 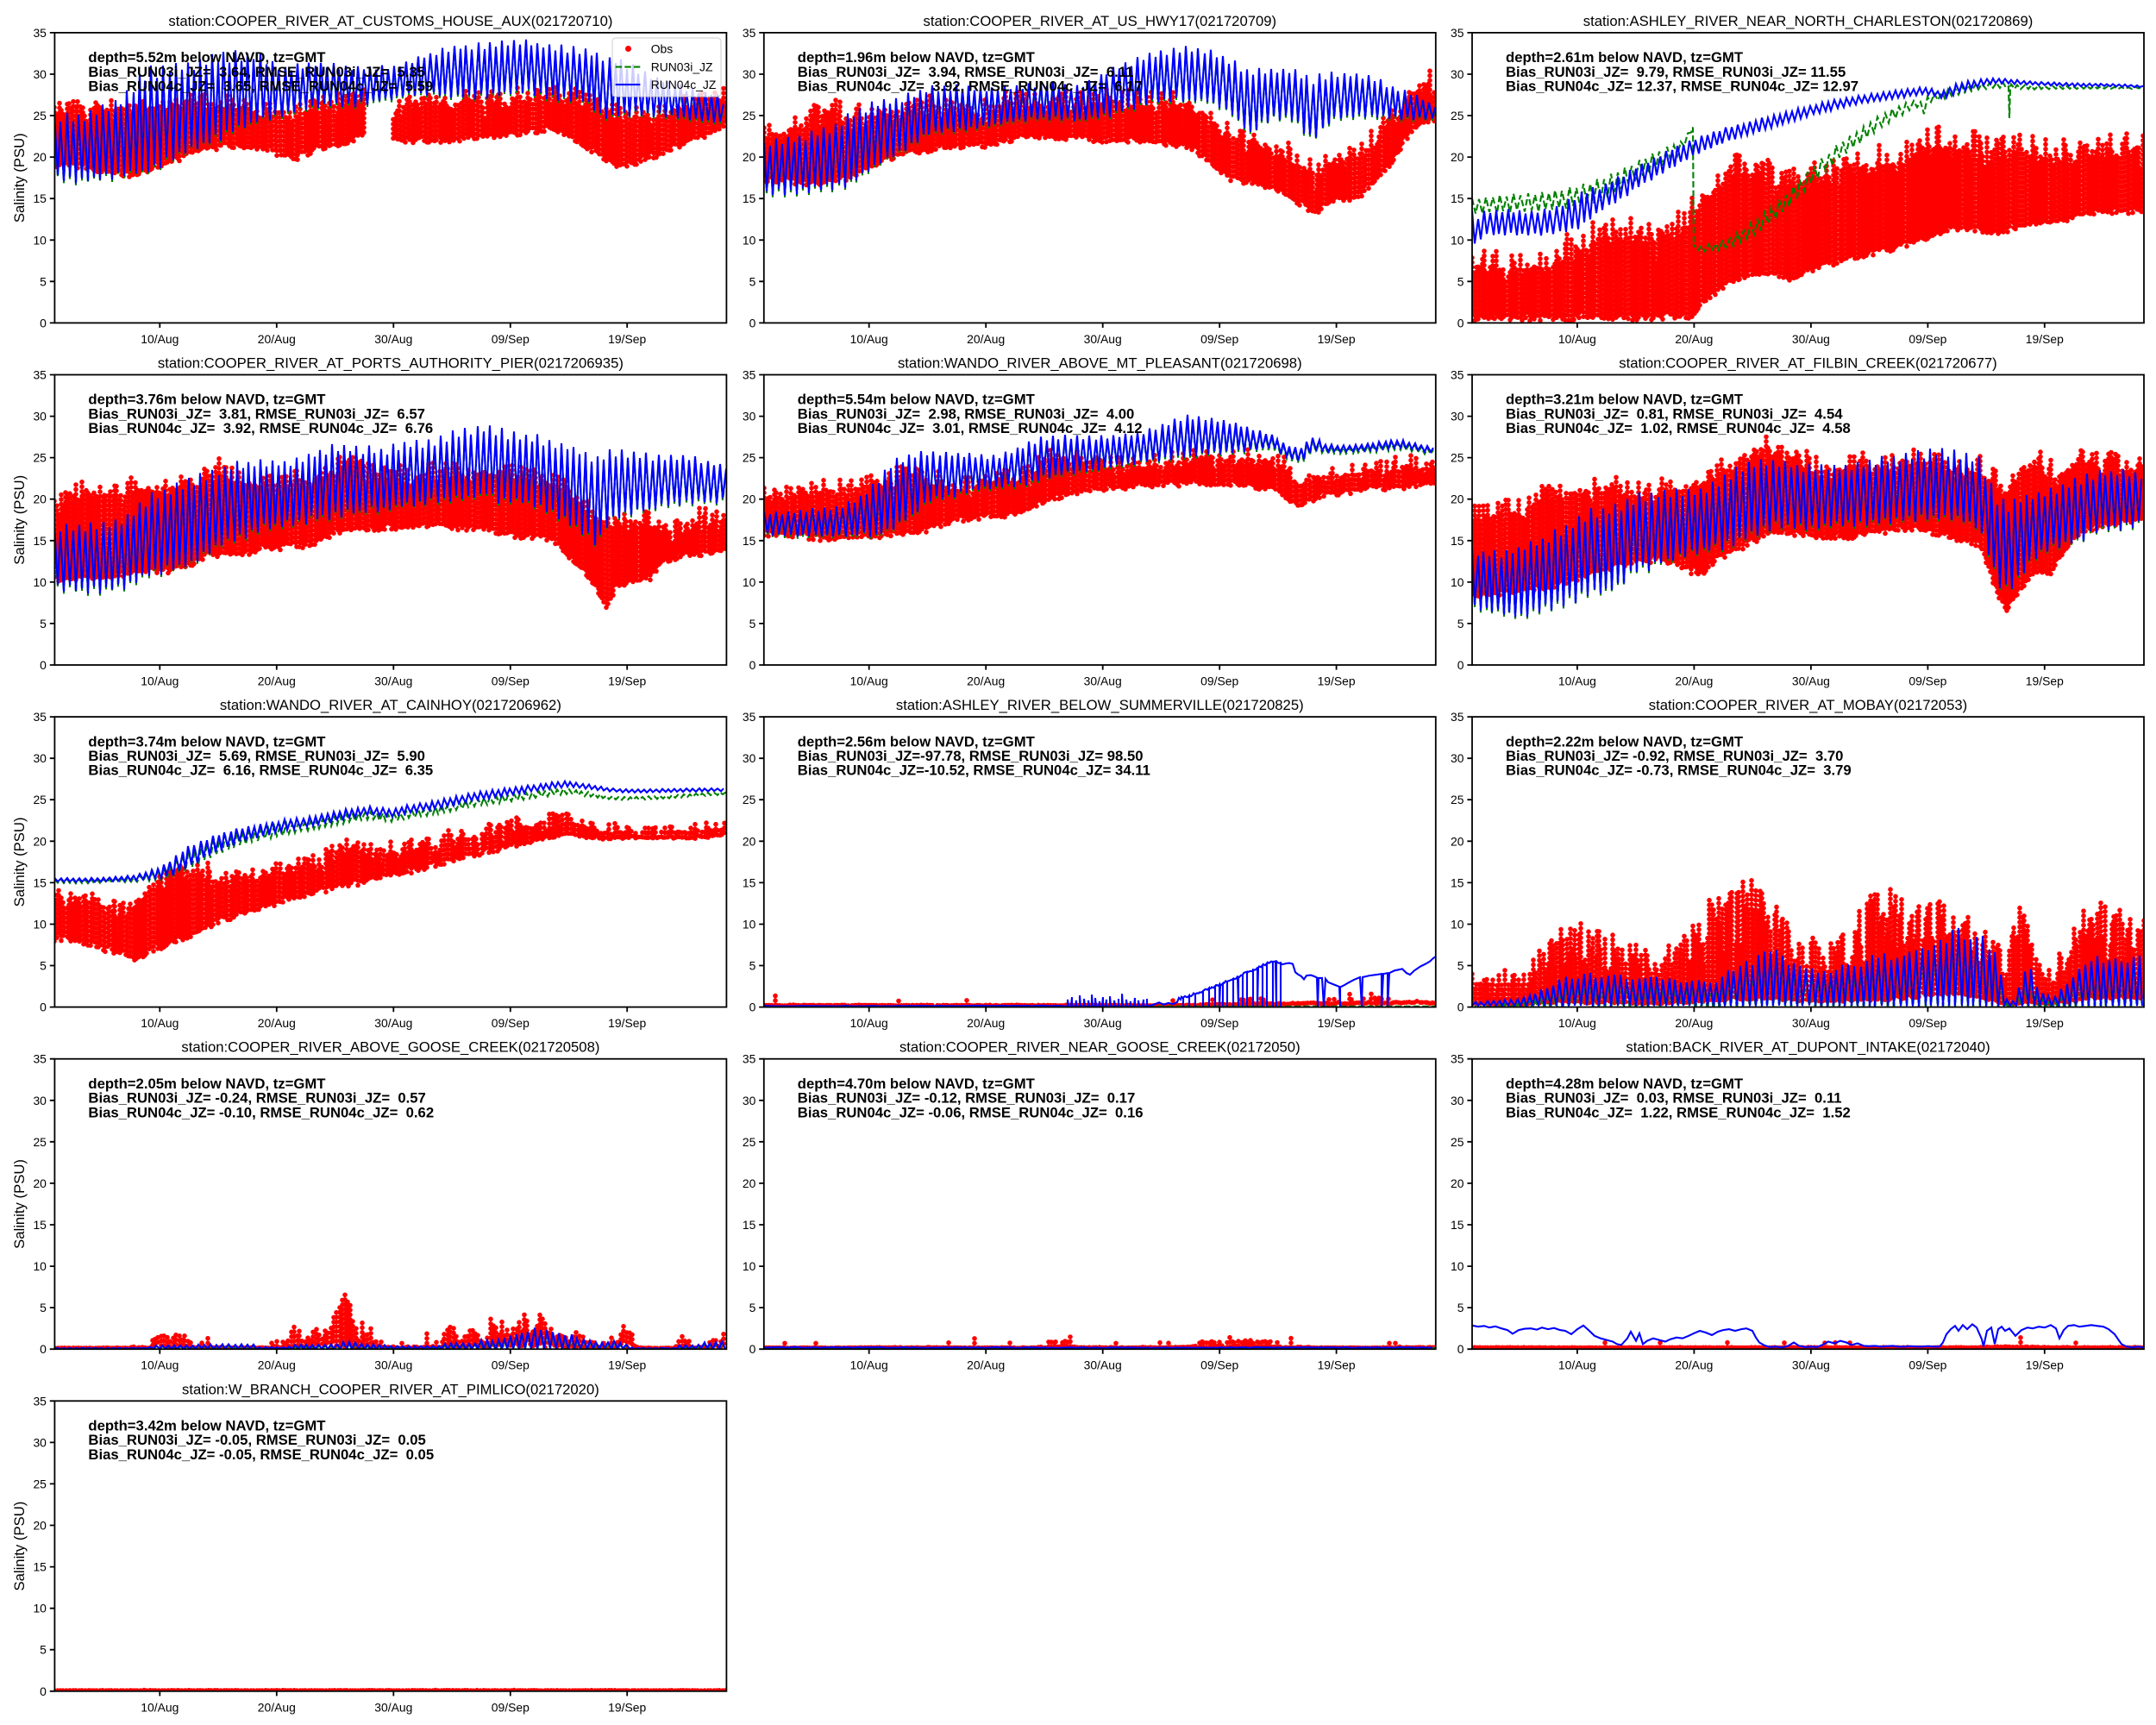 What do you see at coordinates (917, 1084) in the screenshot?
I see `svg-text: depth=4.70m below NAVD, tz=GMT` at bounding box center [917, 1084].